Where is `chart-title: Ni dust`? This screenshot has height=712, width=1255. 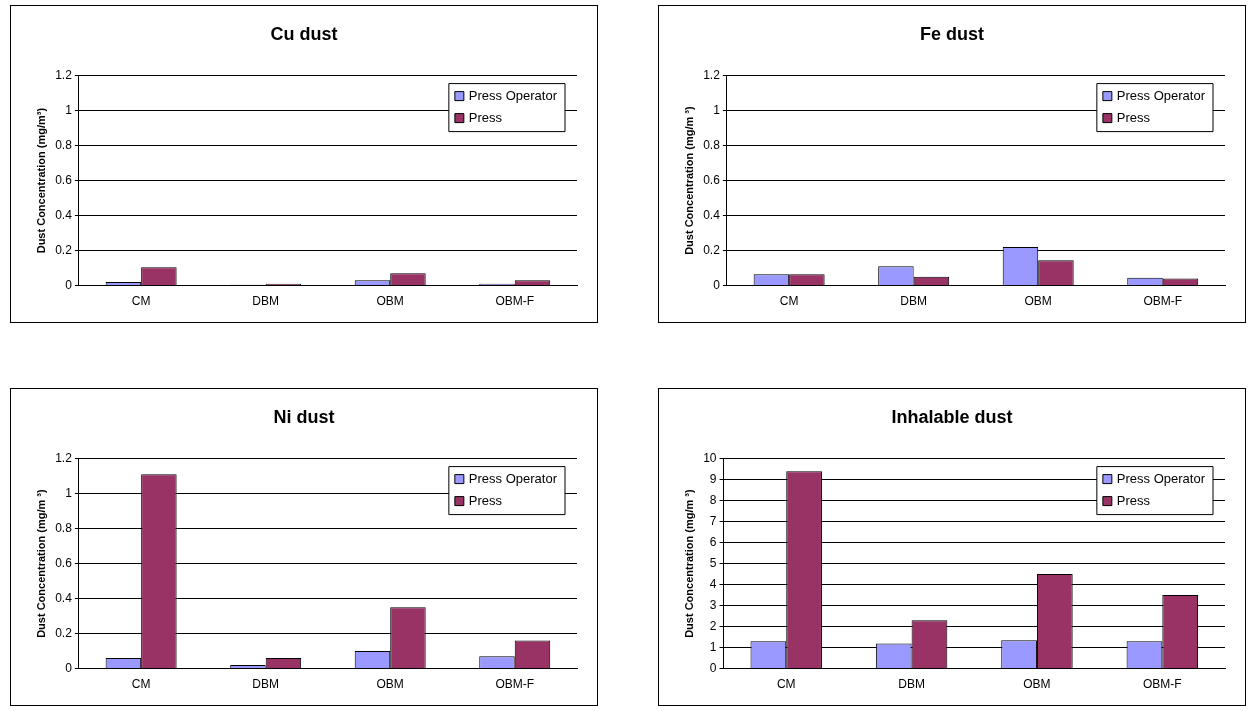
chart-title: Ni dust is located at coordinates (304, 416).